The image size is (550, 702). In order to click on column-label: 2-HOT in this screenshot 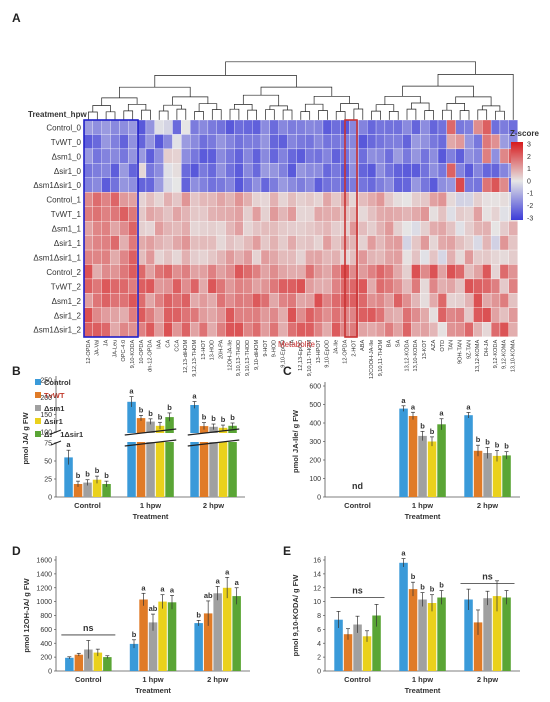, I will do `click(354, 347)`.